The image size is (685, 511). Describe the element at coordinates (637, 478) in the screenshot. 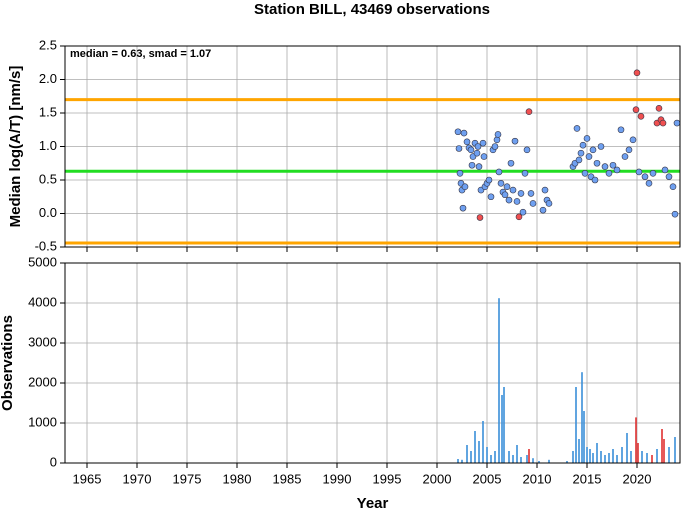

I see `x-tick-label: 2020` at that location.